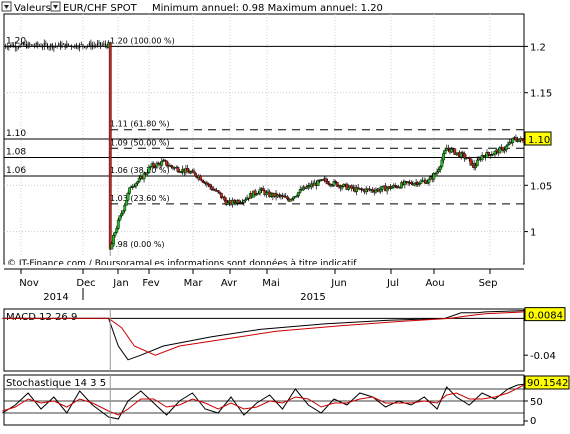  Describe the element at coordinates (392, 283) in the screenshot. I see `x-month-label: Jul` at that location.